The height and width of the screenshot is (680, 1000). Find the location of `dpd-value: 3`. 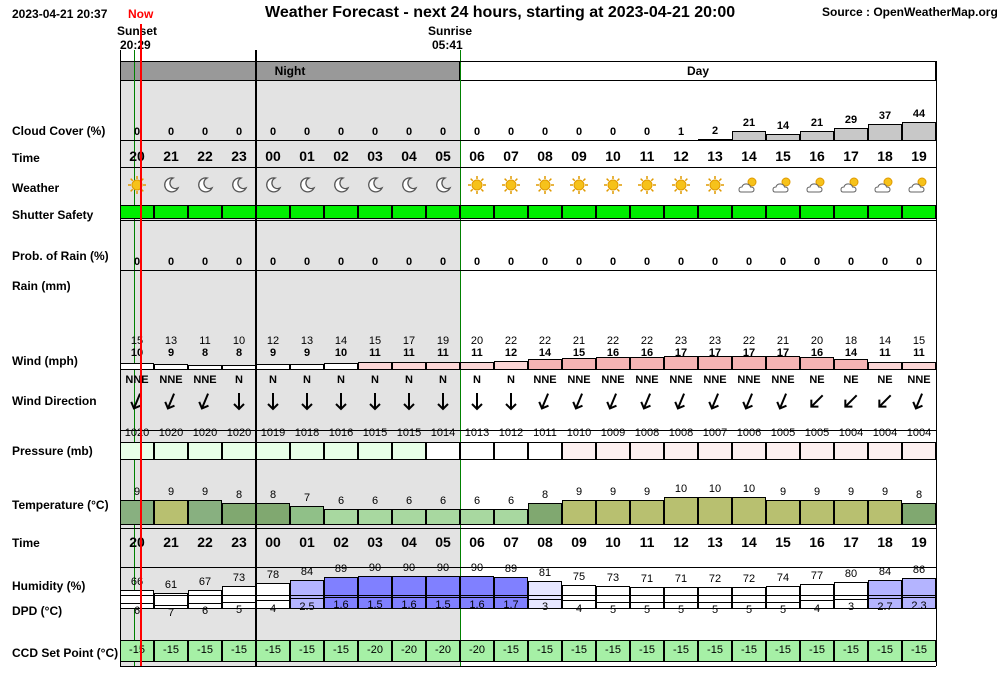

dpd-value: 3 is located at coordinates (545, 607).